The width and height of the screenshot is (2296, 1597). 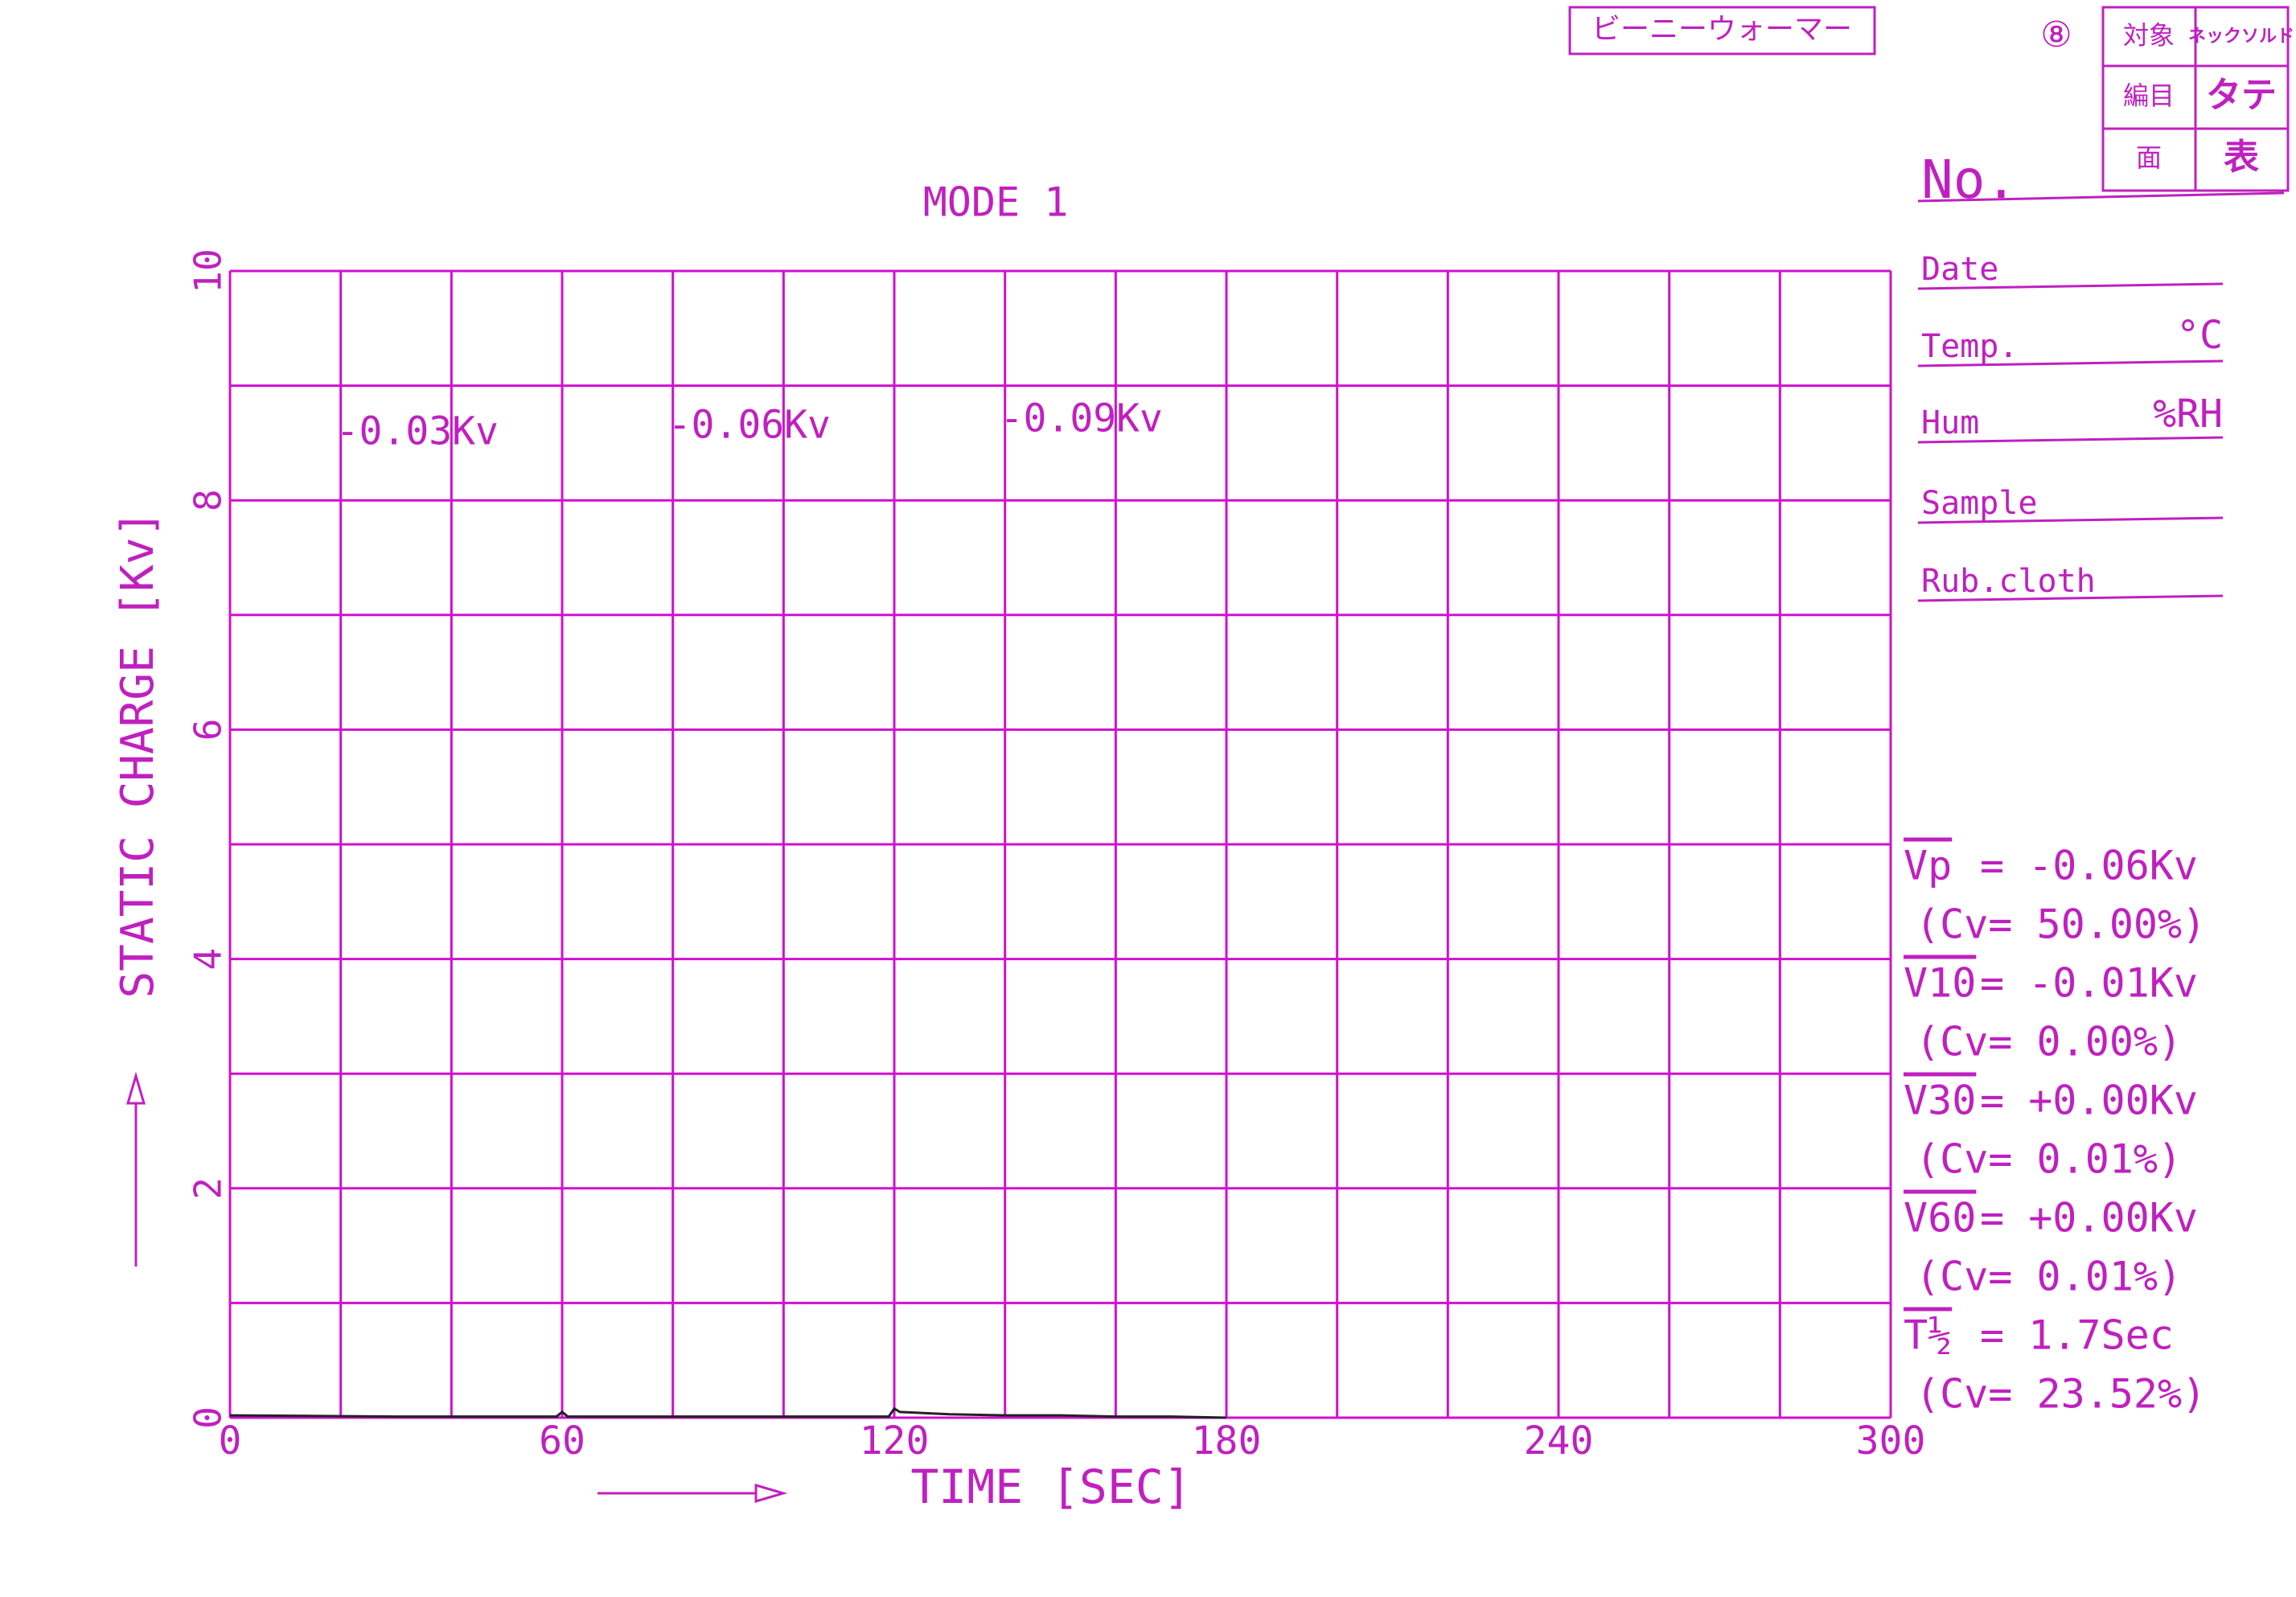 I want to click on form-unit: %RH, so click(x=2188, y=414).